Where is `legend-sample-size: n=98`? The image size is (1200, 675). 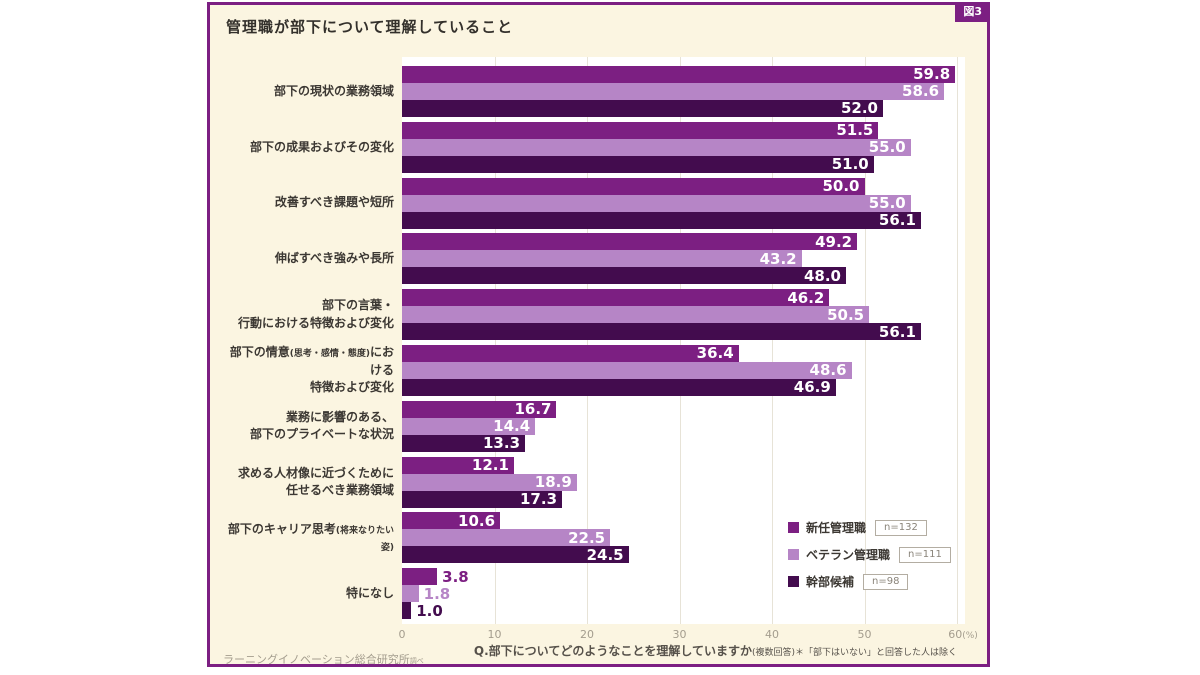 legend-sample-size: n=98 is located at coordinates (886, 581).